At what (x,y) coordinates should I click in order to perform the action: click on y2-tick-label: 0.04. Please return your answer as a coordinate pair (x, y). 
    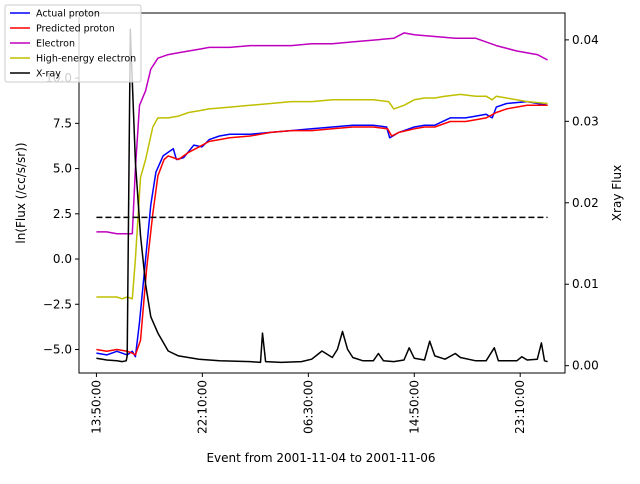
    Looking at the image, I should click on (585, 40).